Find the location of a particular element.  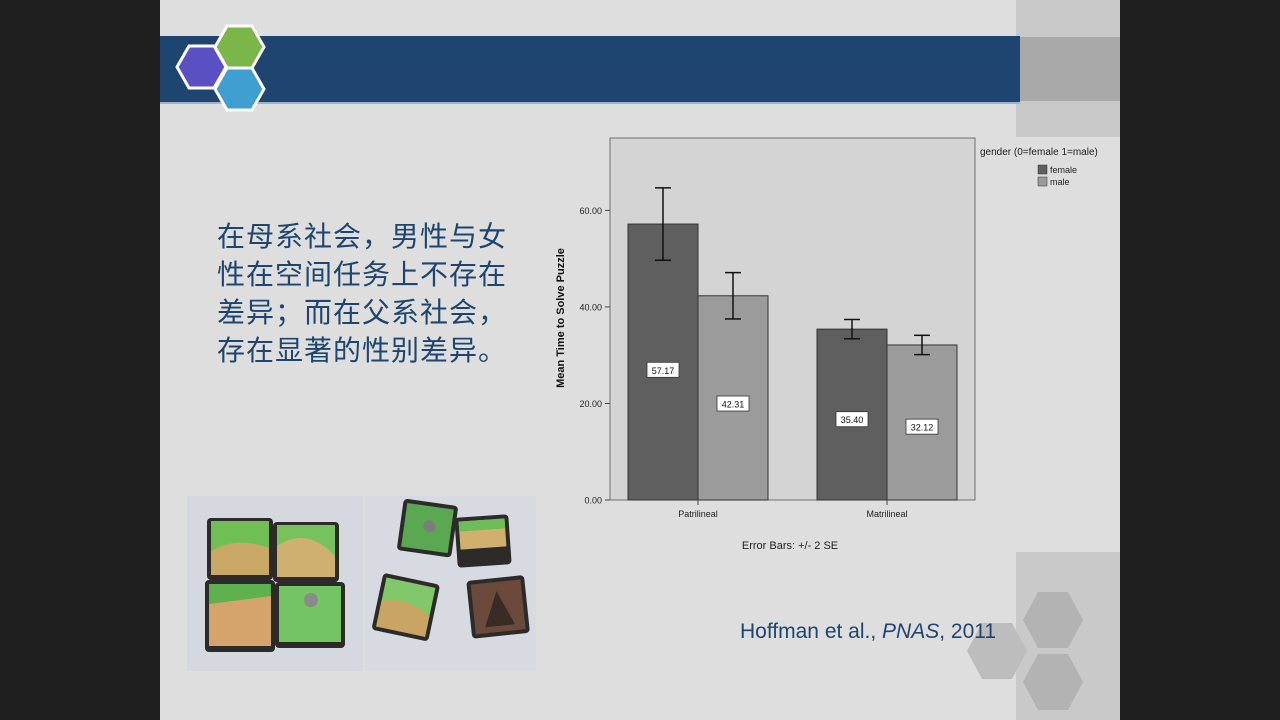

citation-journal: PNAS is located at coordinates (911, 631).